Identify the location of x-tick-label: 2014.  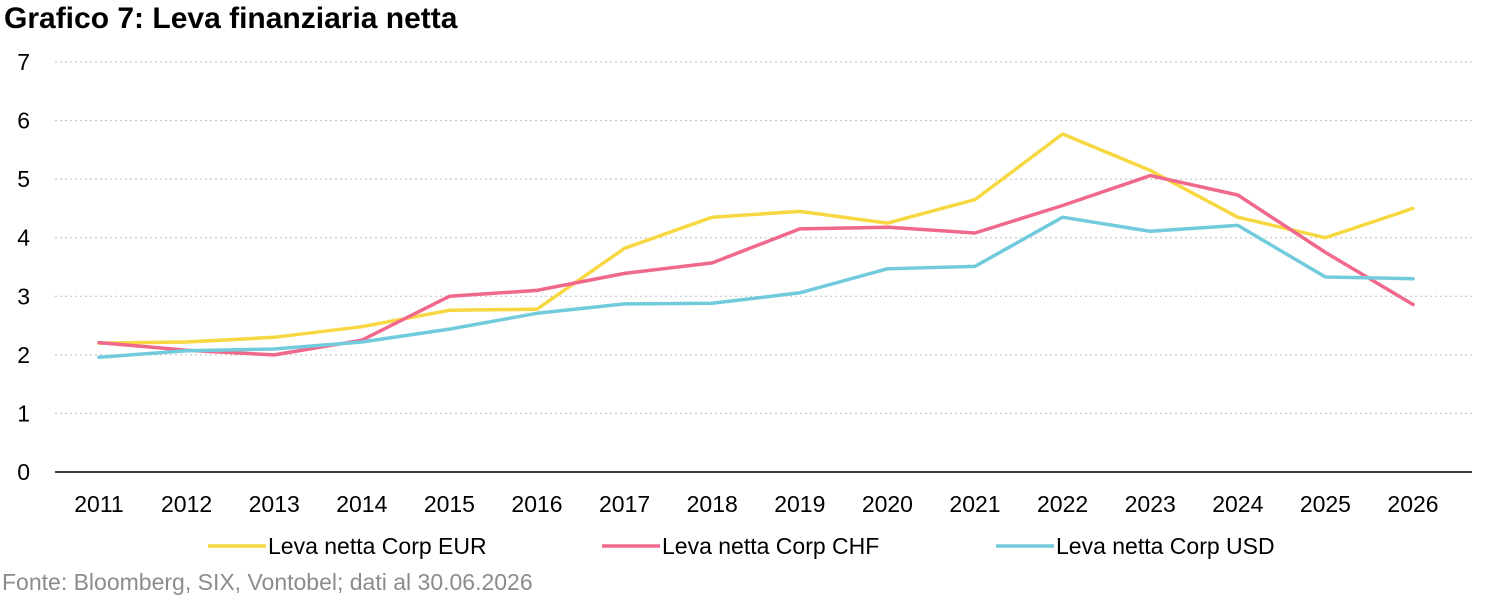
(361, 504).